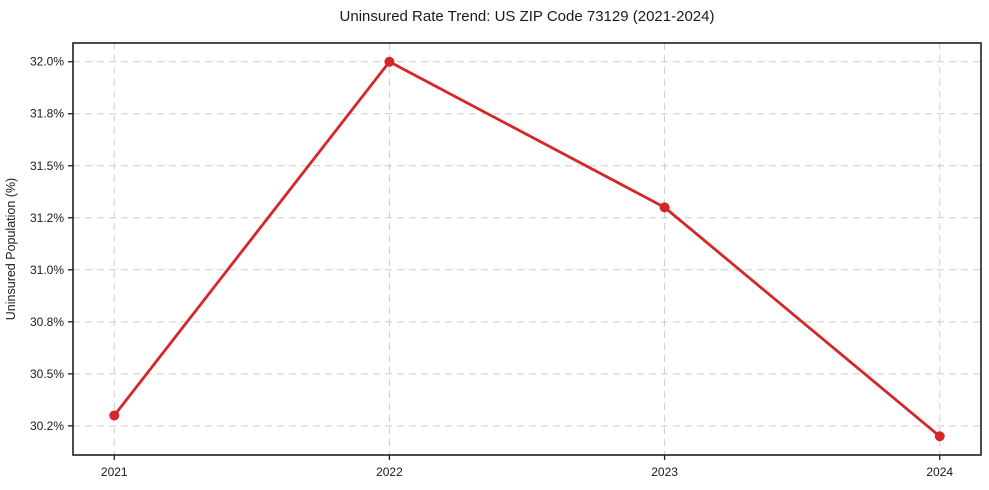  I want to click on y-tick-label: 31.8%, so click(47, 114).